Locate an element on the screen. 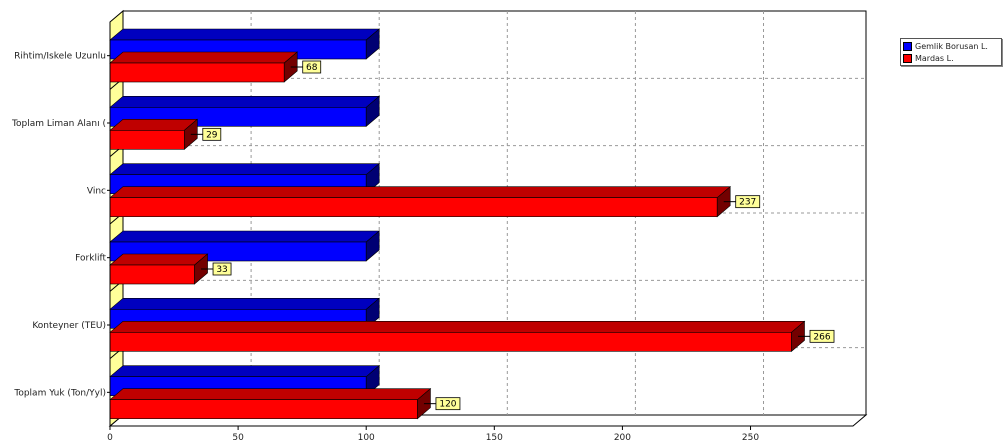 The width and height of the screenshot is (1003, 443). data-label: 266 is located at coordinates (821, 337).